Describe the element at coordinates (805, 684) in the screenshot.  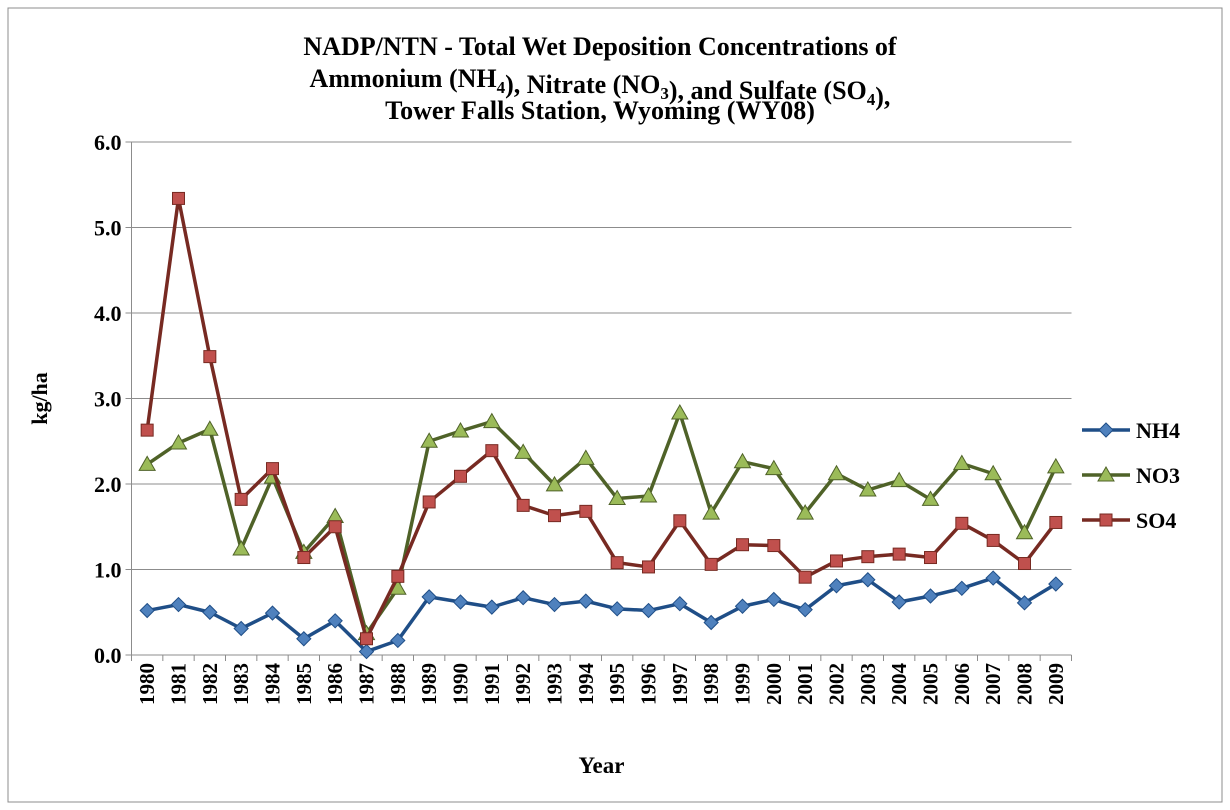
I see `x-tick-label: 2001` at that location.